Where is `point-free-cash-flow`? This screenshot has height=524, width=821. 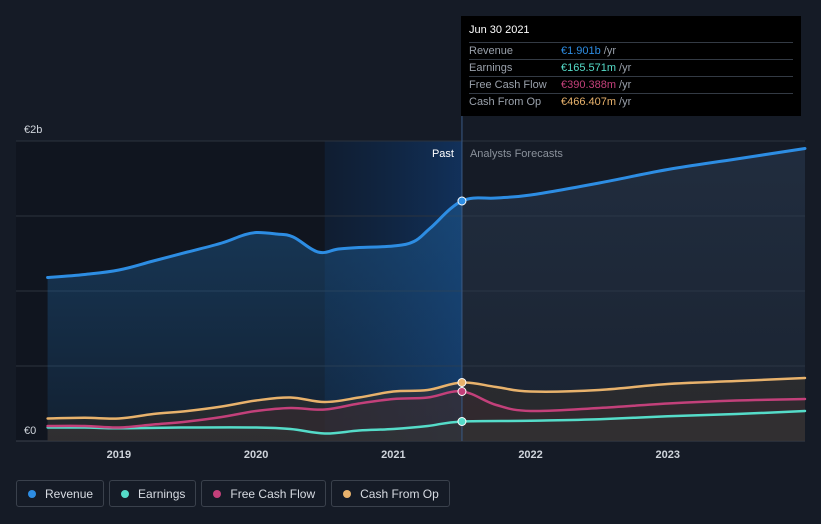
point-free-cash-flow is located at coordinates (462, 391).